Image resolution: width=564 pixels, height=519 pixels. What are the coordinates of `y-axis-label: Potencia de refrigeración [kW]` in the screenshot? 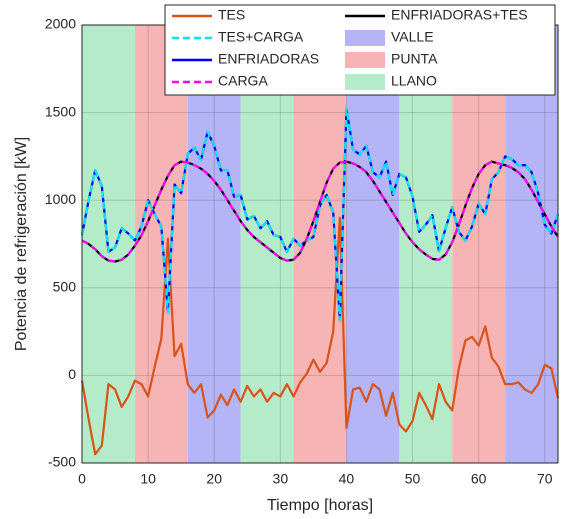 It's located at (21, 244).